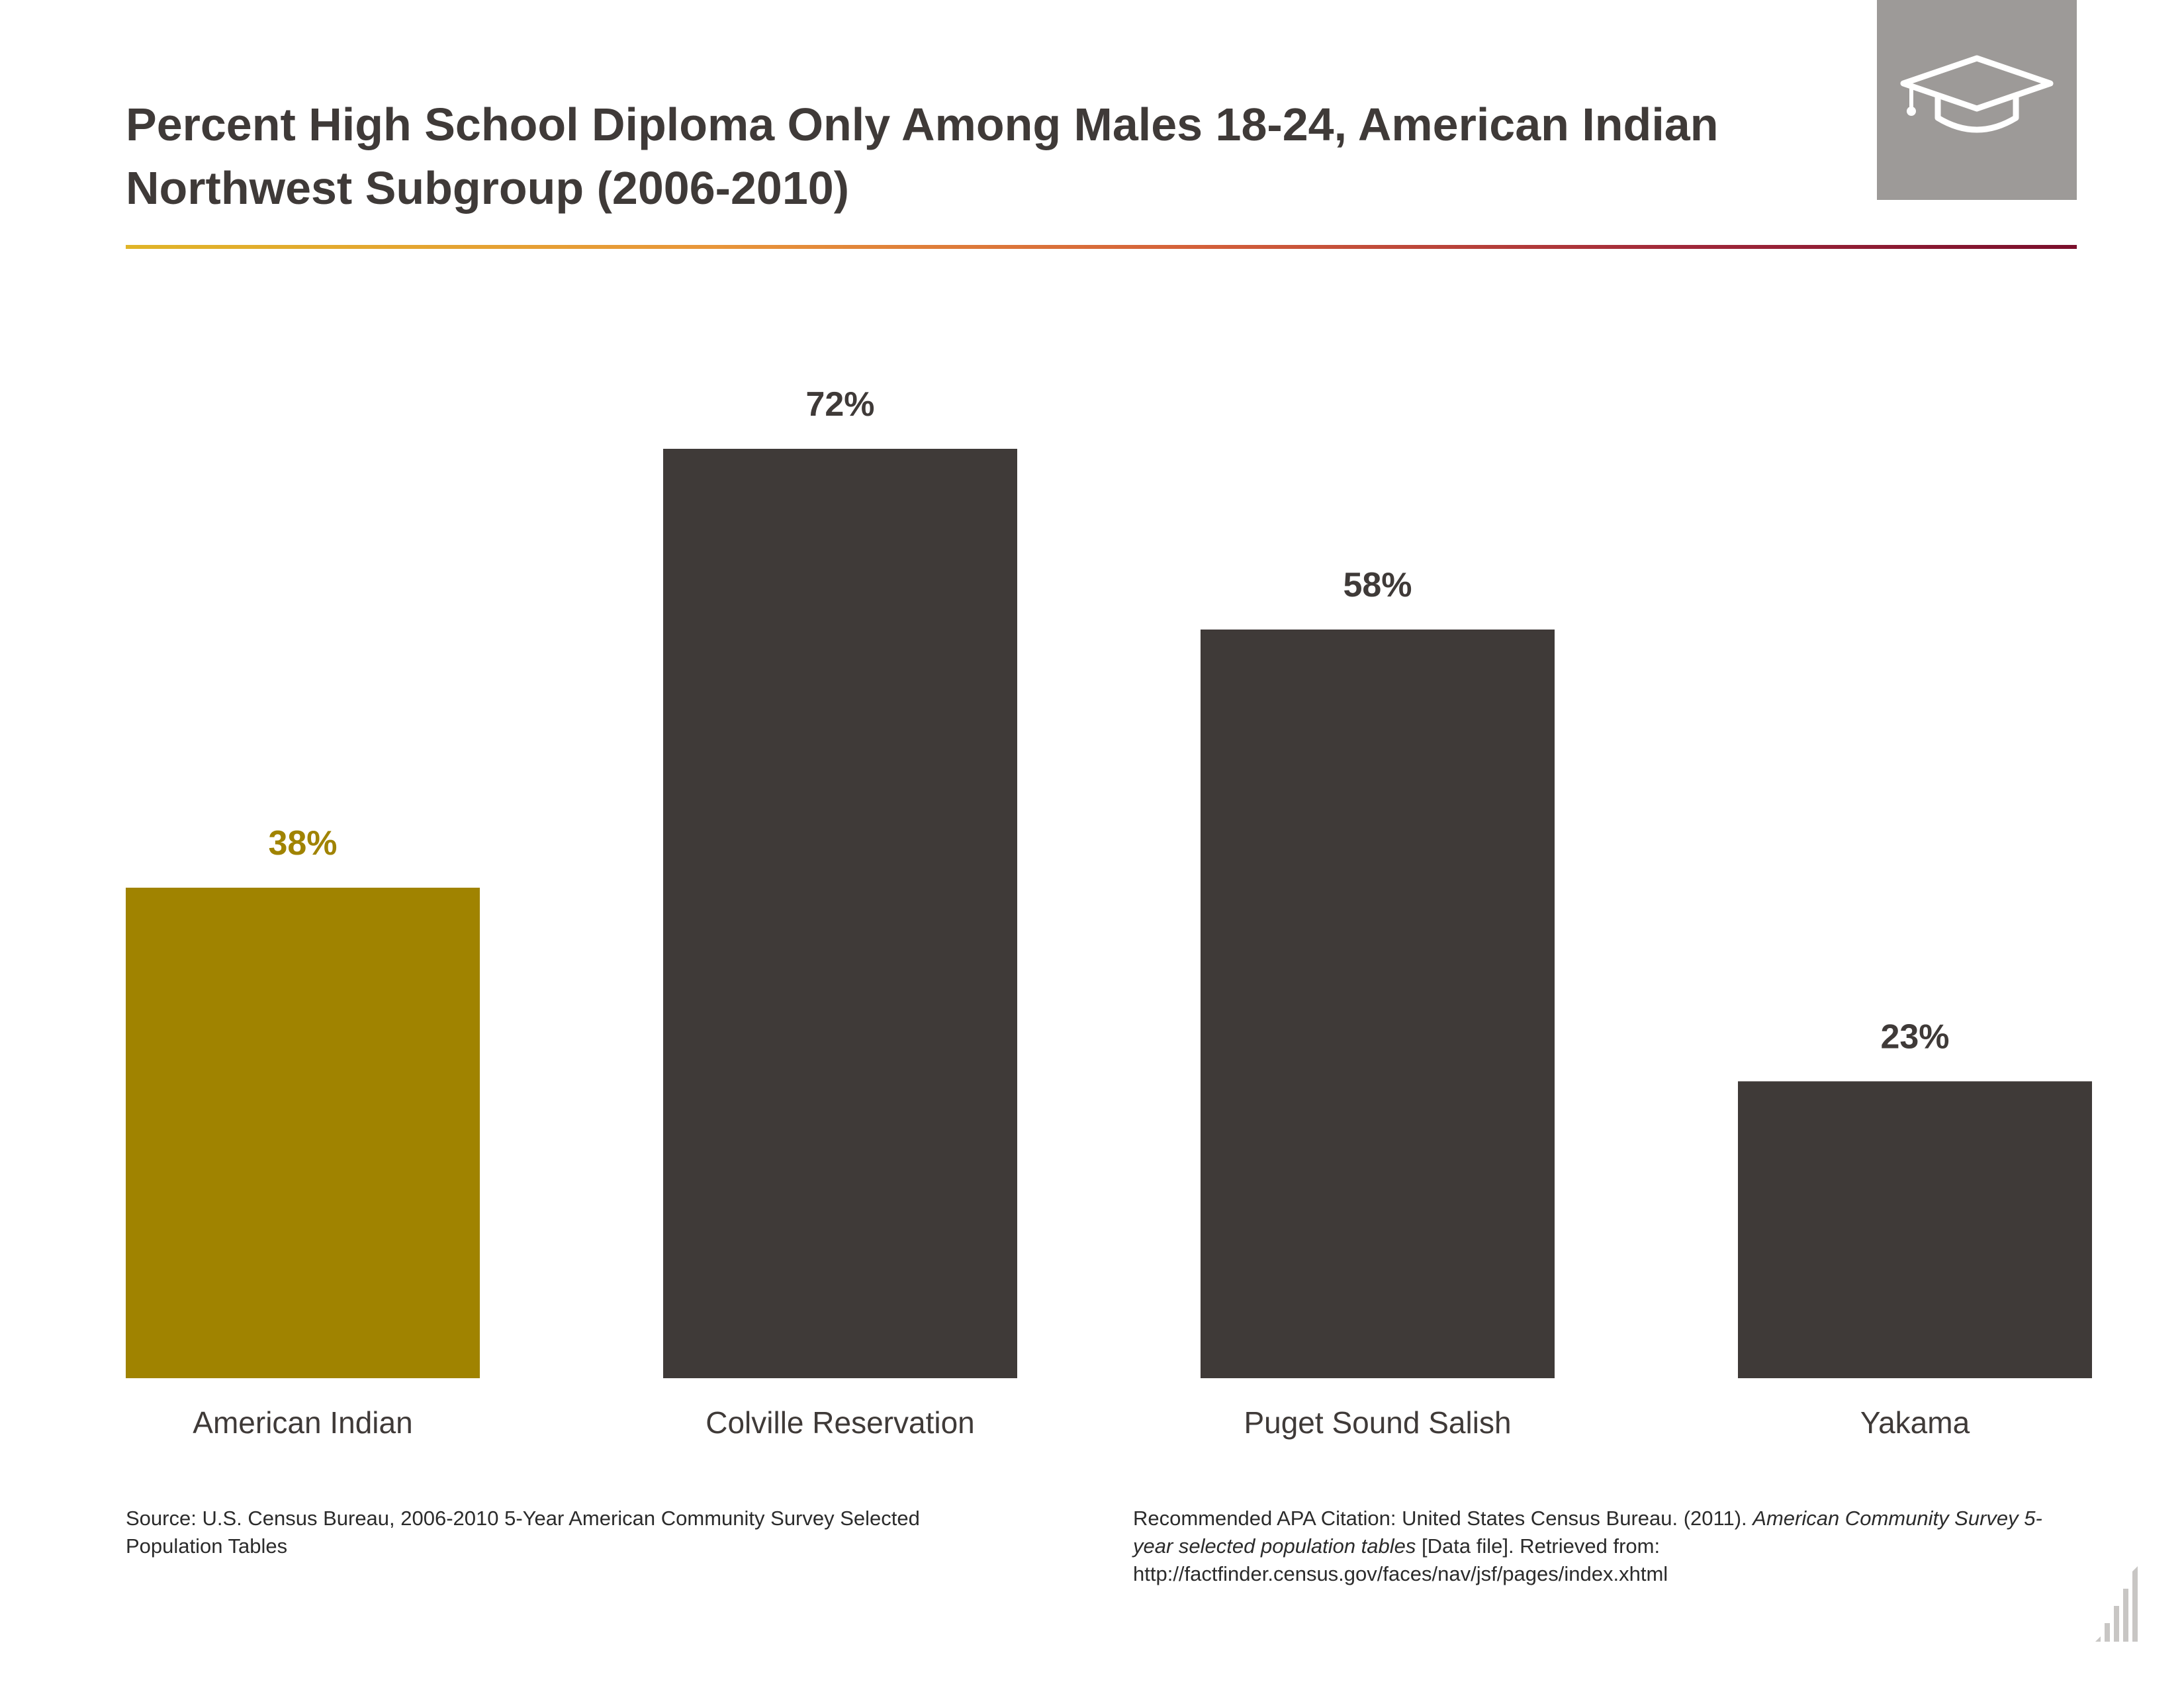 The width and height of the screenshot is (2184, 1688). I want to click on title-line-2: Northwest Subgroup (2006-2010), so click(488, 188).